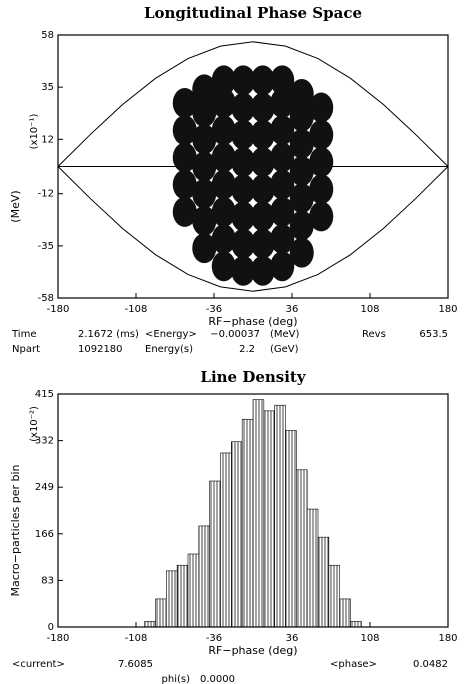 This screenshot has height=684, width=472. I want to click on info-text: <Energy>, so click(171, 334).